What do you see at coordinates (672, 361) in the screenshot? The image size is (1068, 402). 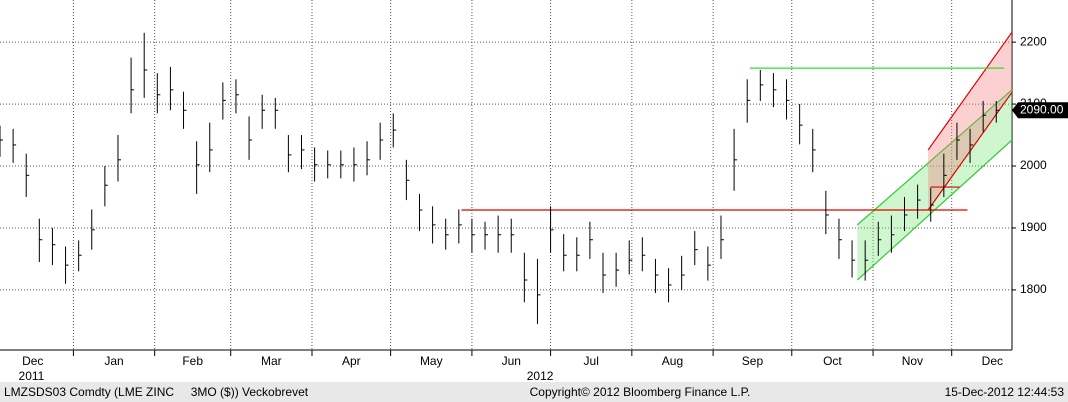 I see `x-tick-label: Aug` at bounding box center [672, 361].